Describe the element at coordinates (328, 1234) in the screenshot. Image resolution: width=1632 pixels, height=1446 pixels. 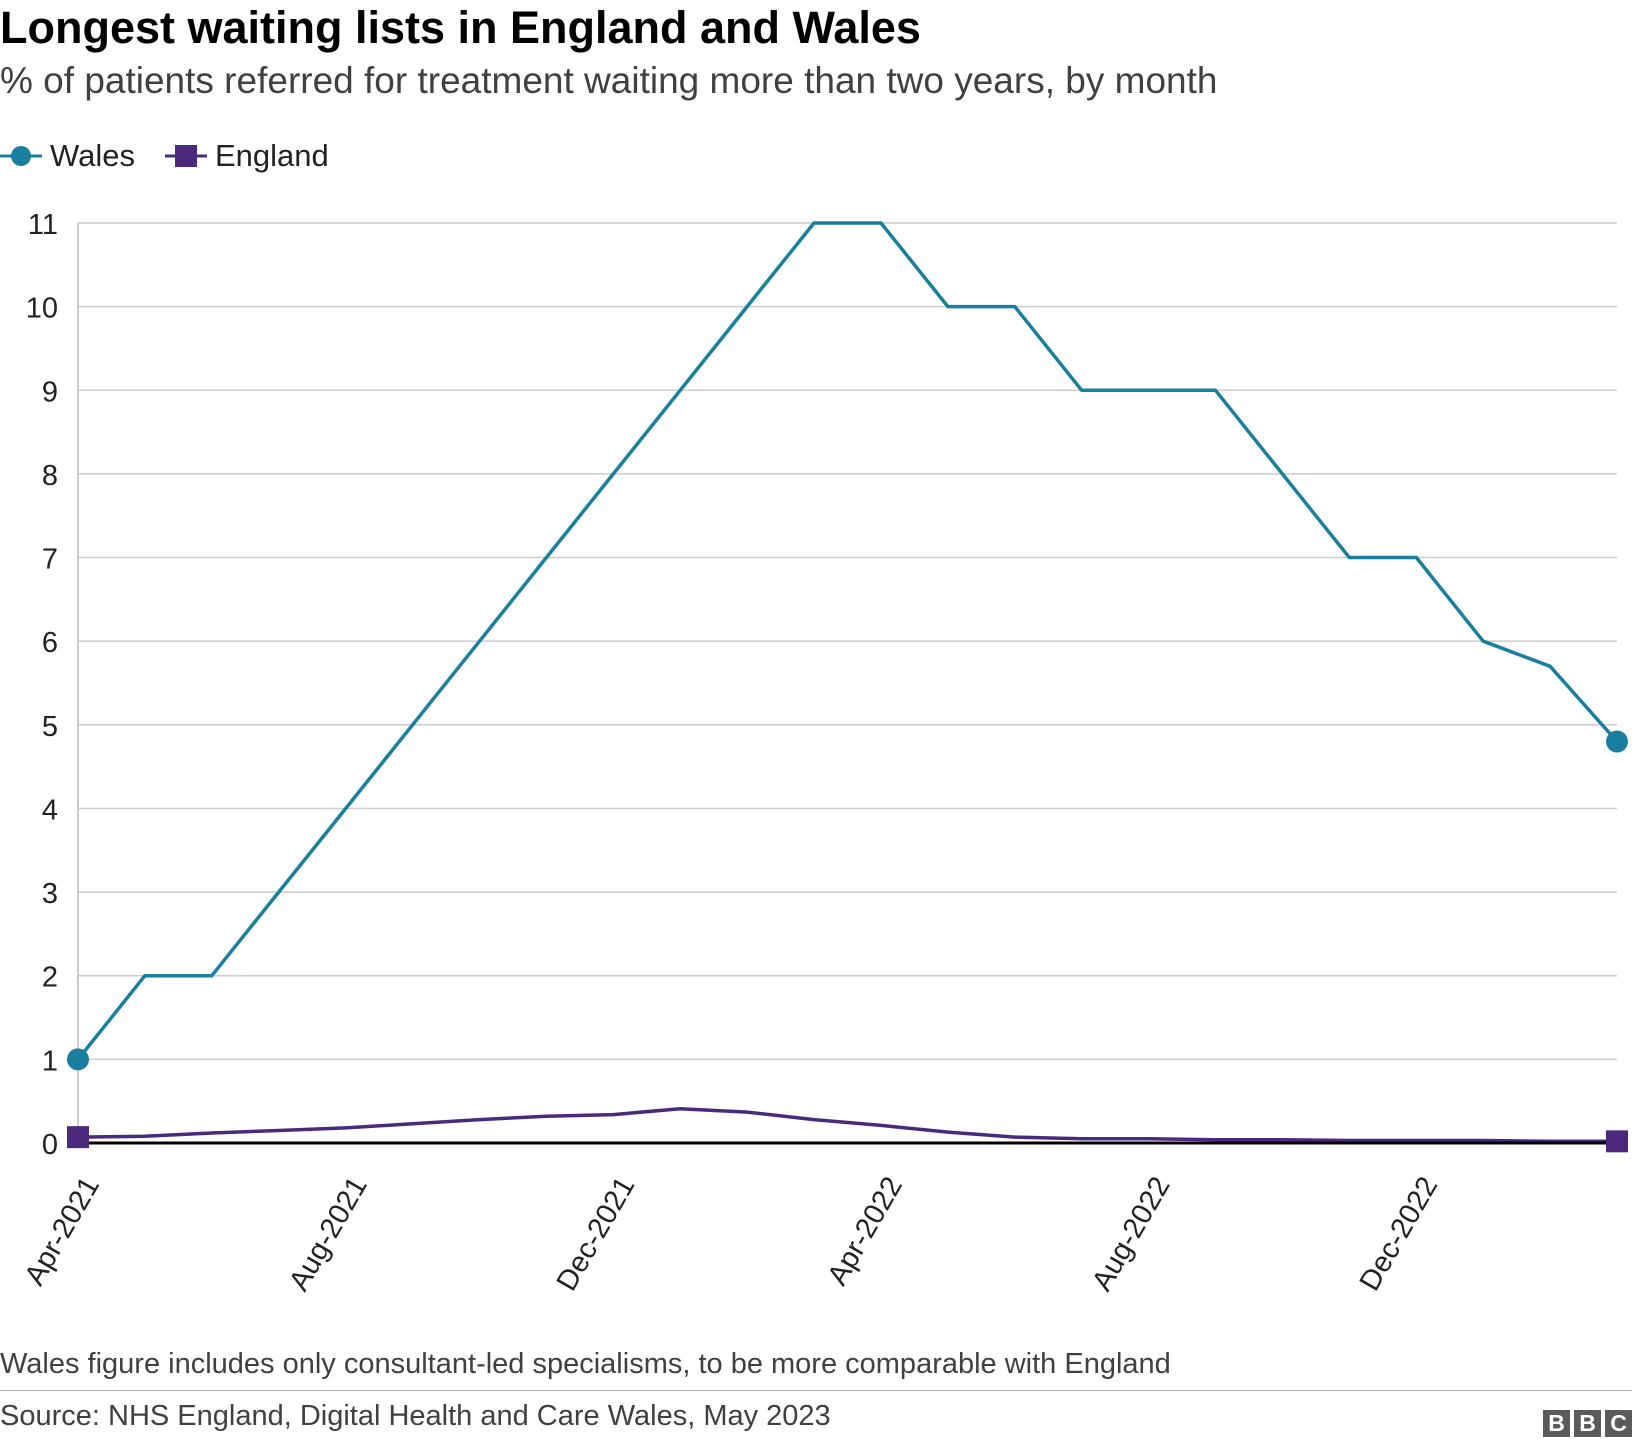
I see `x-tick-label: Aug-2021` at that location.